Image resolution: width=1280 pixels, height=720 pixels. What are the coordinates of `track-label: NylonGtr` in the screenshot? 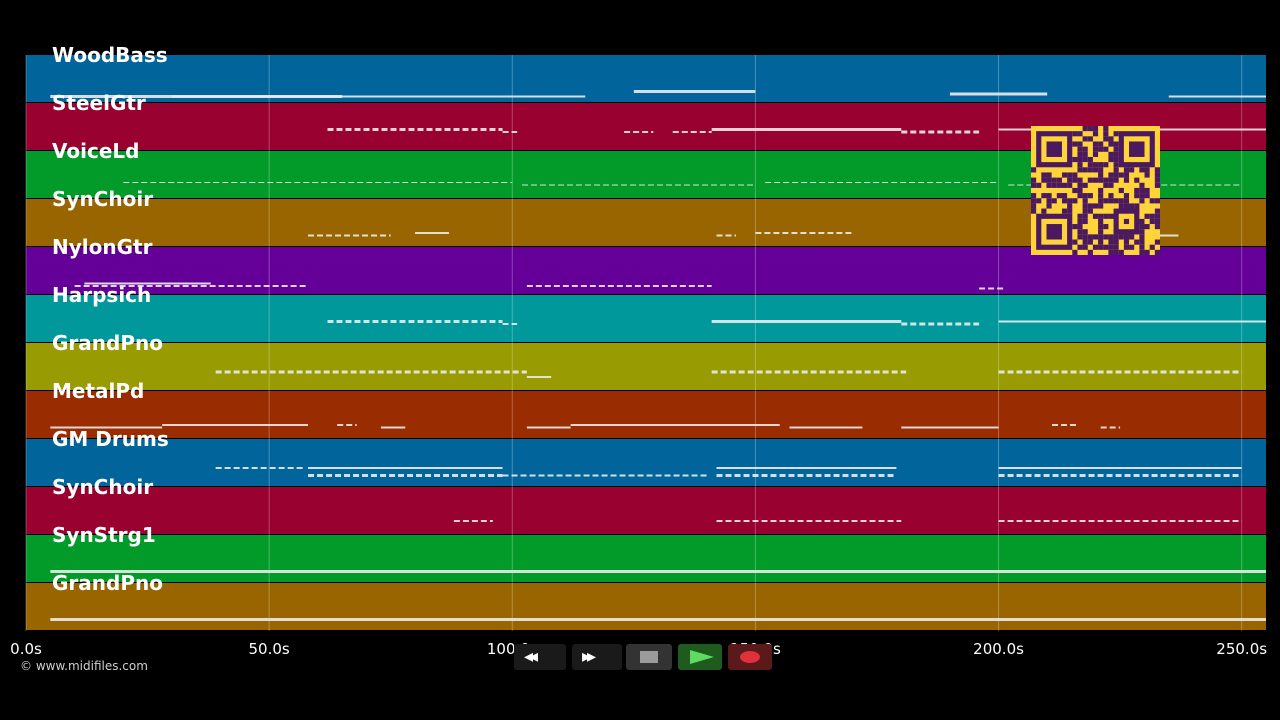 It's located at (102, 247).